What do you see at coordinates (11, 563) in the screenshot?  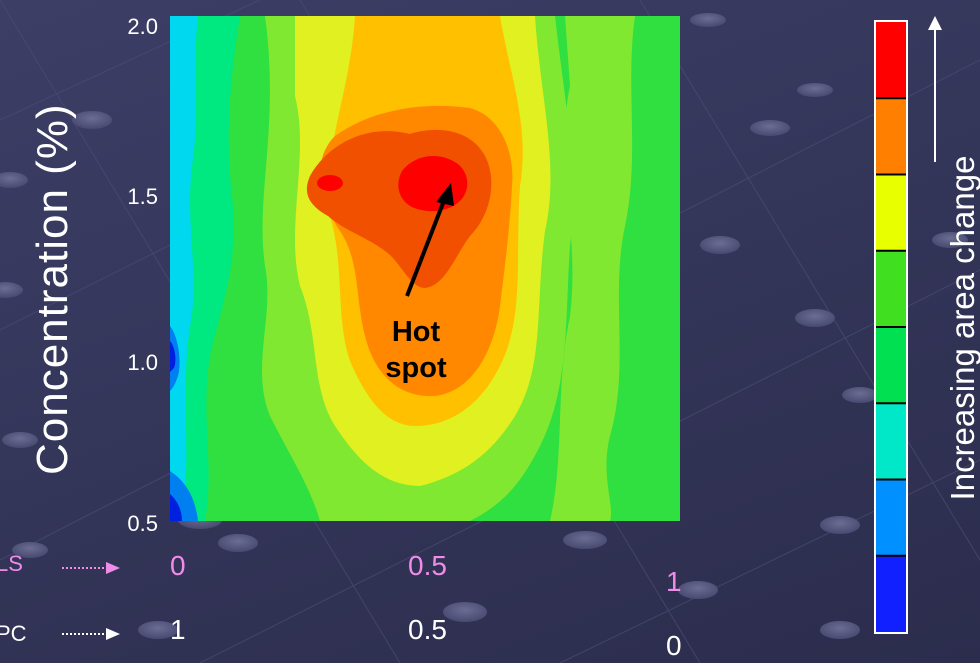 I see `x-axis-ls-label: LS` at bounding box center [11, 563].